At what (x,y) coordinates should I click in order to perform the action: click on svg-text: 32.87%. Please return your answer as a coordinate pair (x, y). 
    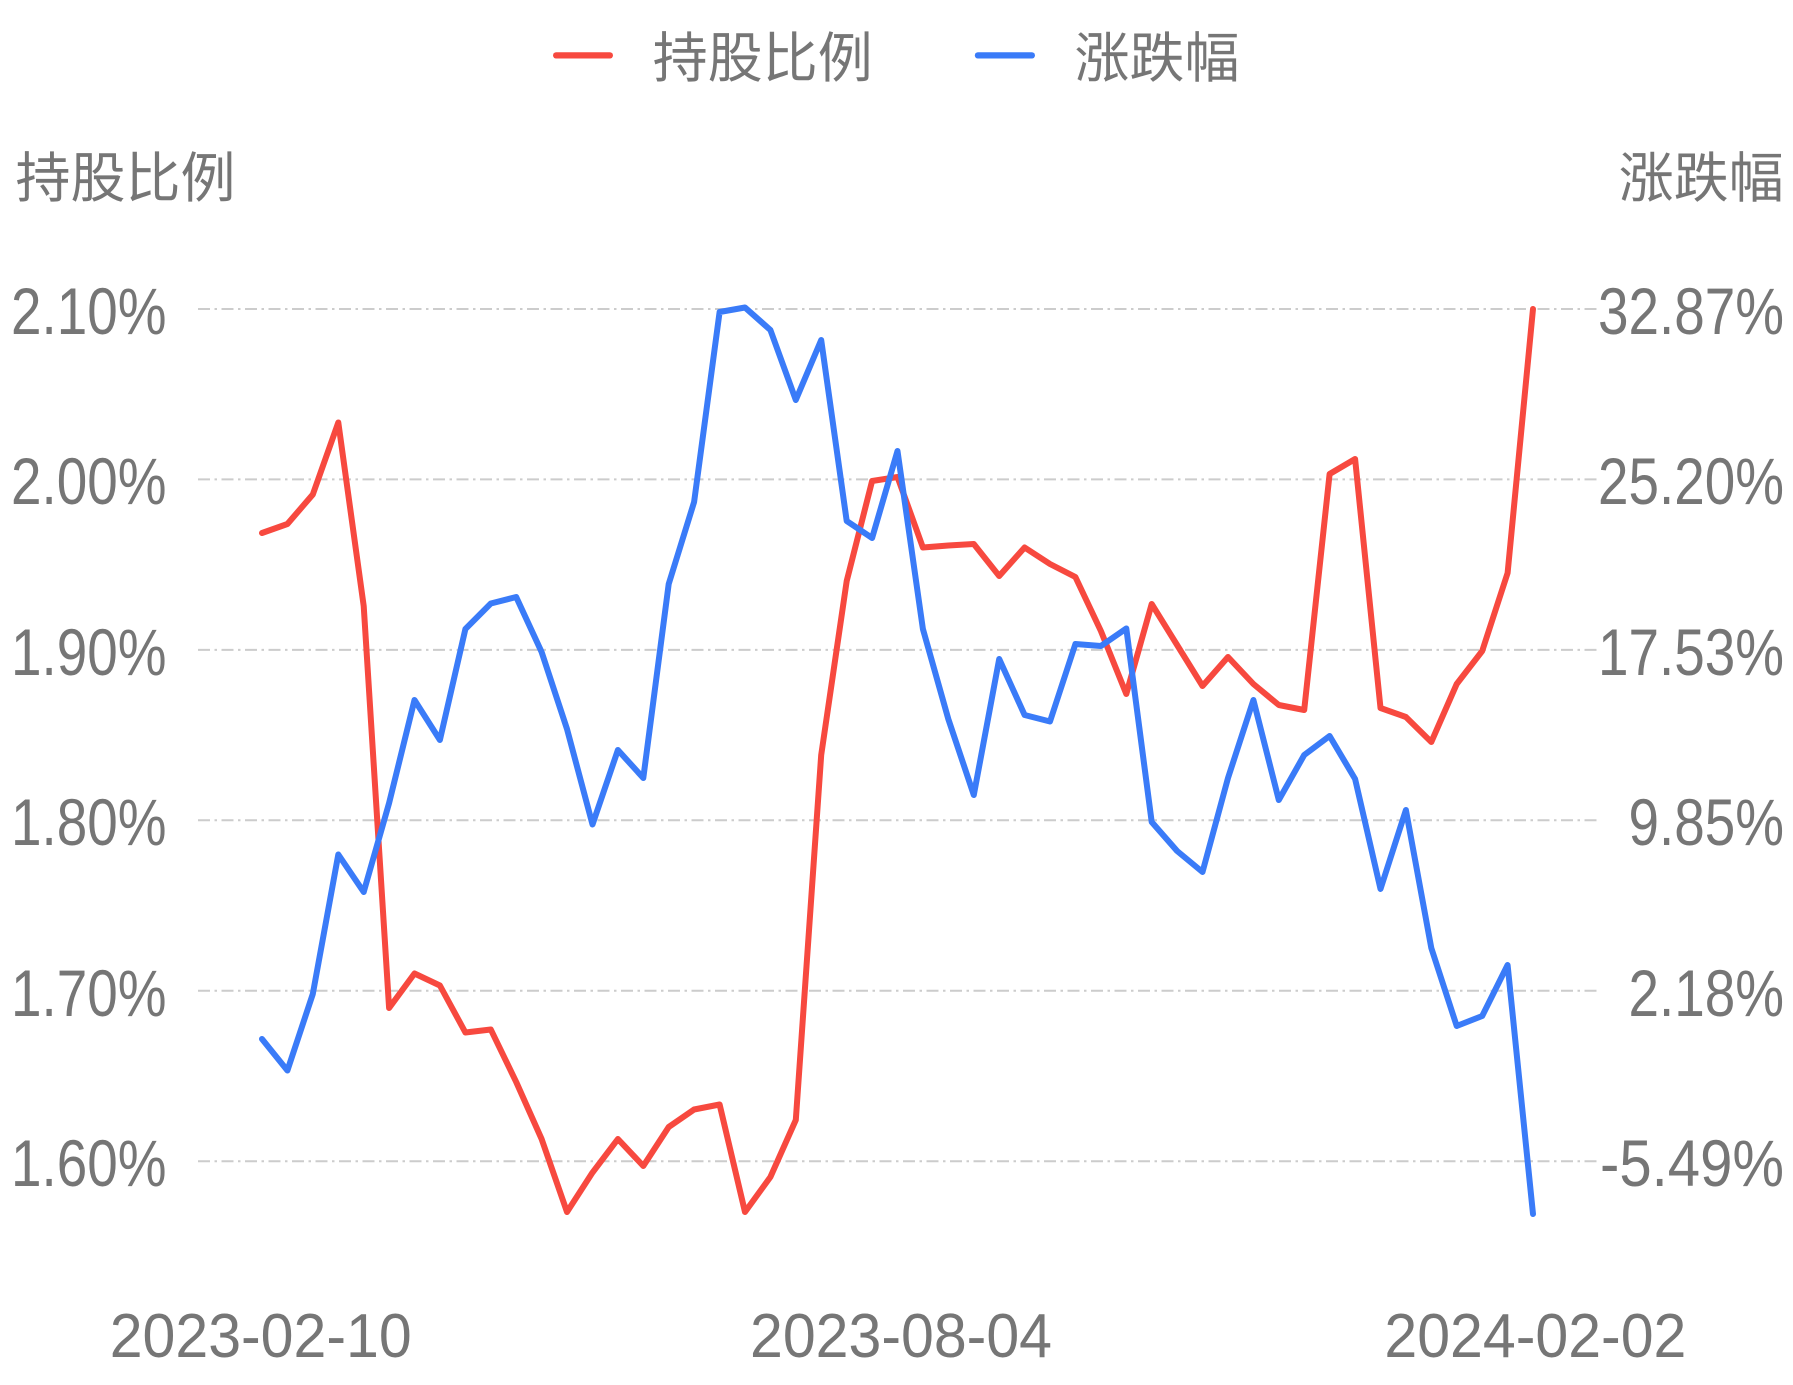
    Looking at the image, I should click on (1691, 311).